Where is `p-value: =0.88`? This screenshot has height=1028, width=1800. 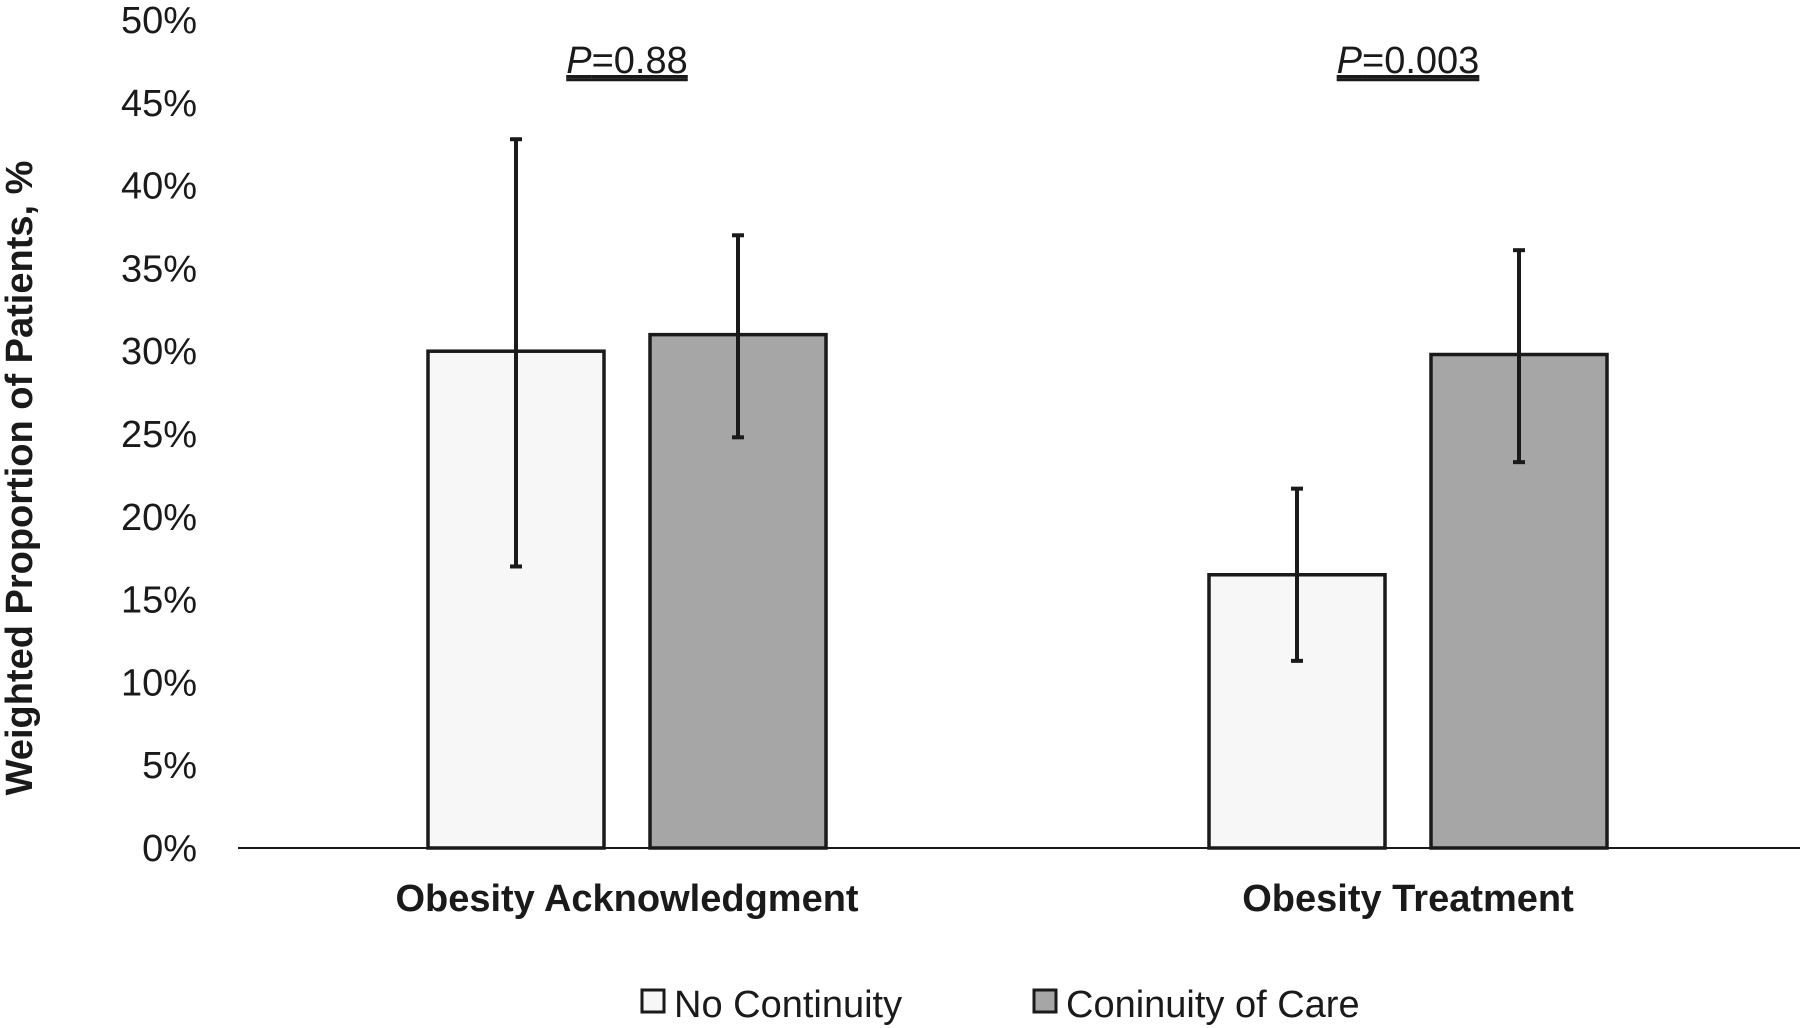 p-value: =0.88 is located at coordinates (640, 61).